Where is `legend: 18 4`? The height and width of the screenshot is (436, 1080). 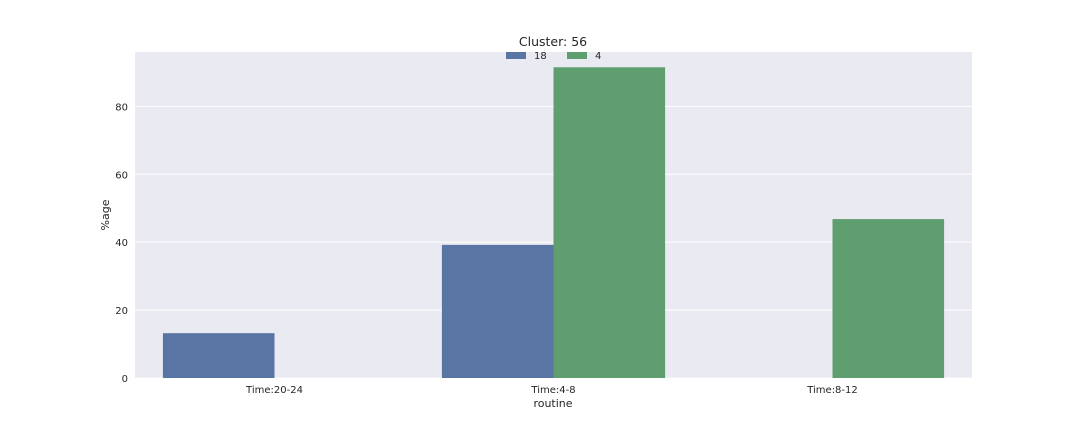
legend: 18 4 is located at coordinates (553, 56).